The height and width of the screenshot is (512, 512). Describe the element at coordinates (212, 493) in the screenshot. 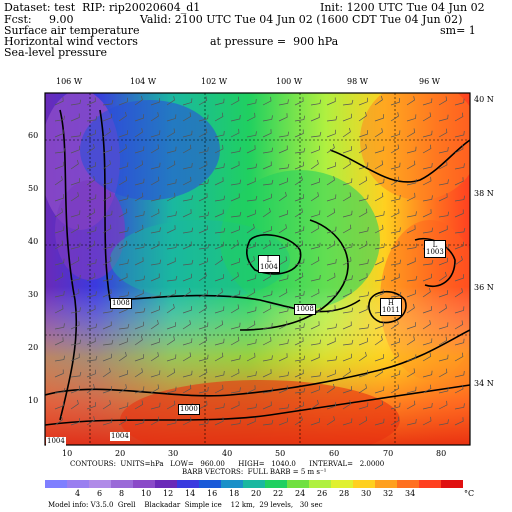

I see `colorbar-tick-label: 16` at that location.